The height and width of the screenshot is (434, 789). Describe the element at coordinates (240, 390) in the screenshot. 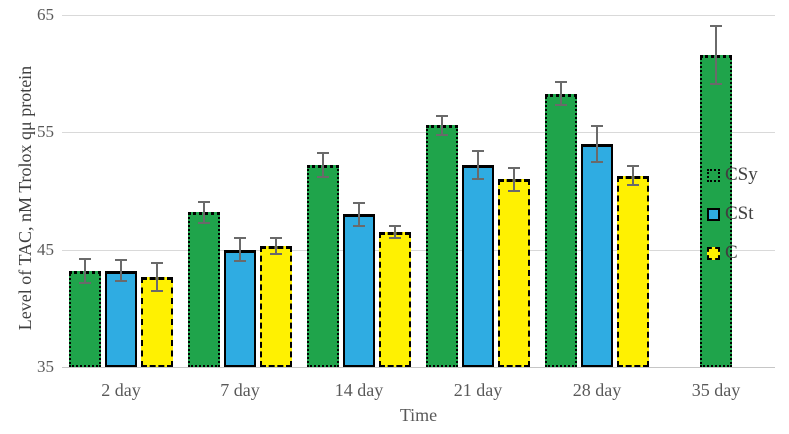

I see `x-label-7-day: 7 day` at that location.